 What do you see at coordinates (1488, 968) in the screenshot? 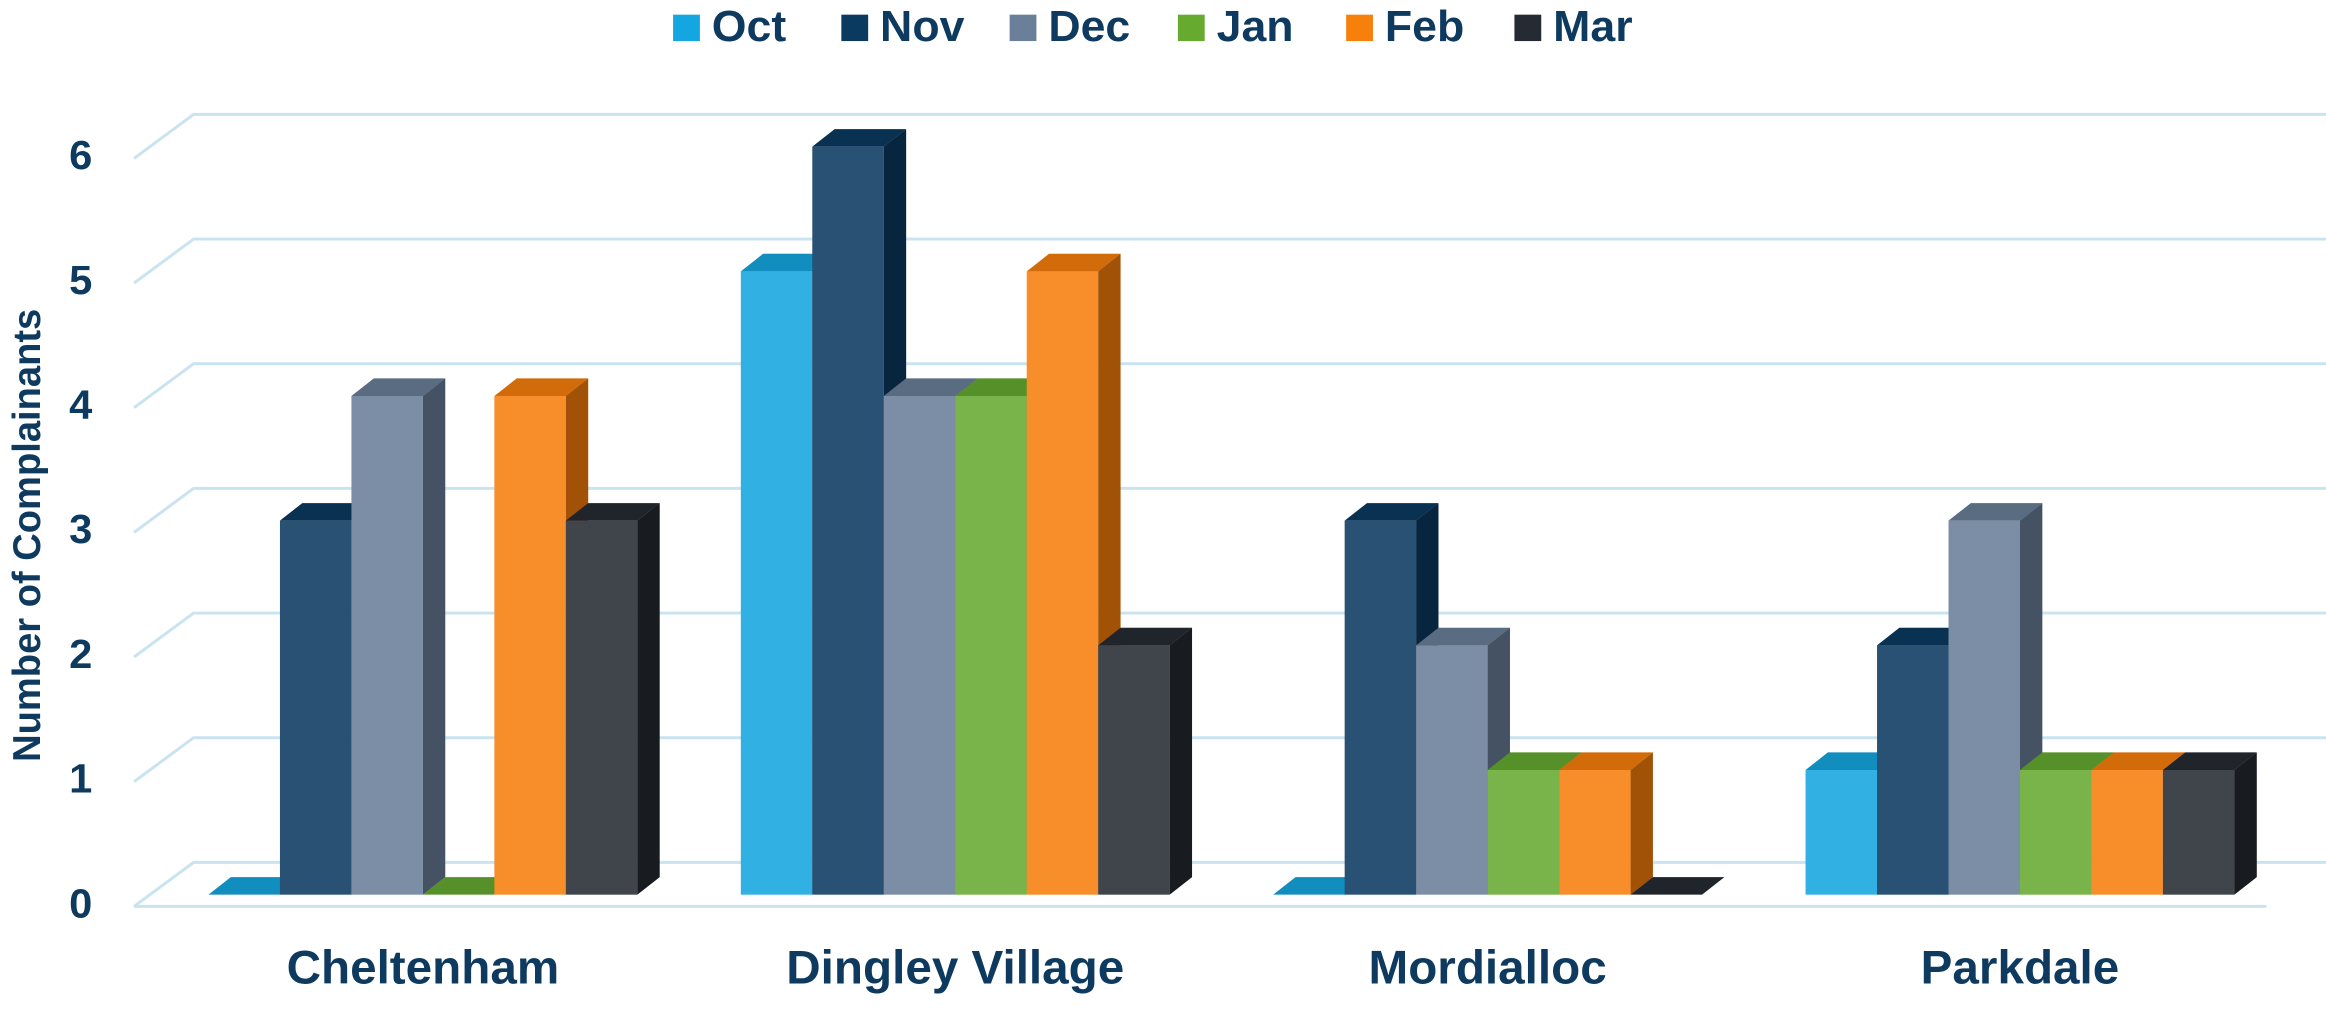
I see `x-tick-label: Mordialloc` at bounding box center [1488, 968].